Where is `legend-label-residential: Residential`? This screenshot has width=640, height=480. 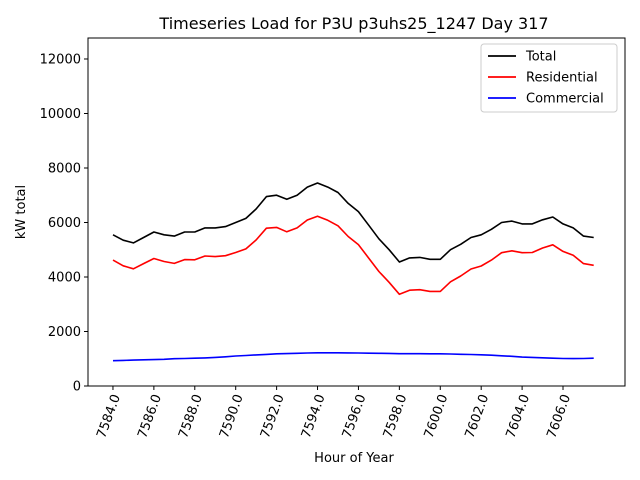 legend-label-residential: Residential is located at coordinates (562, 78).